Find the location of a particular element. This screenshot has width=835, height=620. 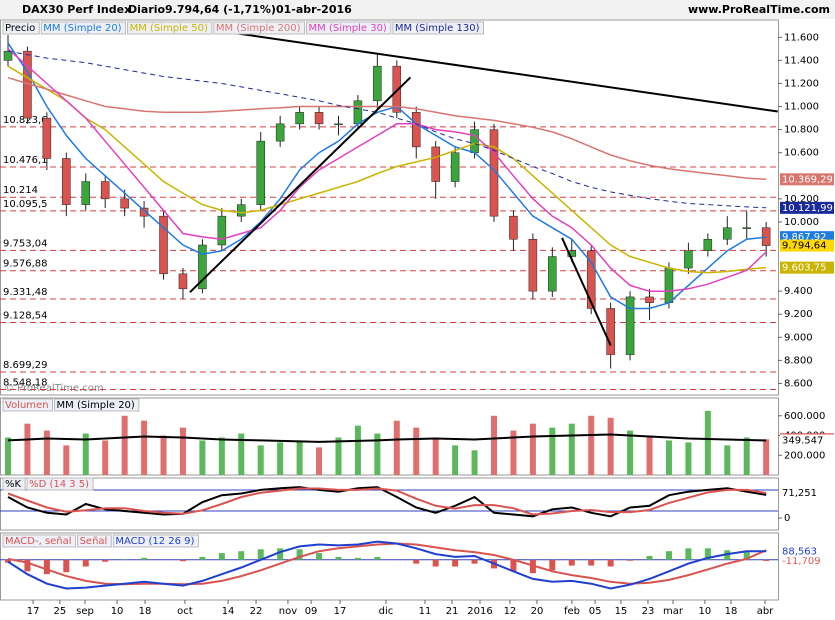

y-tick-label: 600.000 is located at coordinates (804, 416).